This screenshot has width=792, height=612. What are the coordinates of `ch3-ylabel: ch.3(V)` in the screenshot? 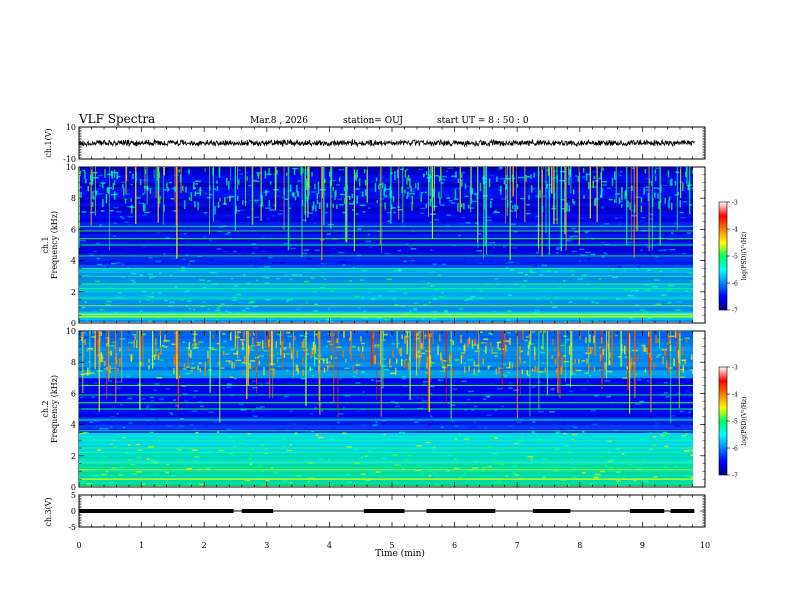 It's located at (48, 511).